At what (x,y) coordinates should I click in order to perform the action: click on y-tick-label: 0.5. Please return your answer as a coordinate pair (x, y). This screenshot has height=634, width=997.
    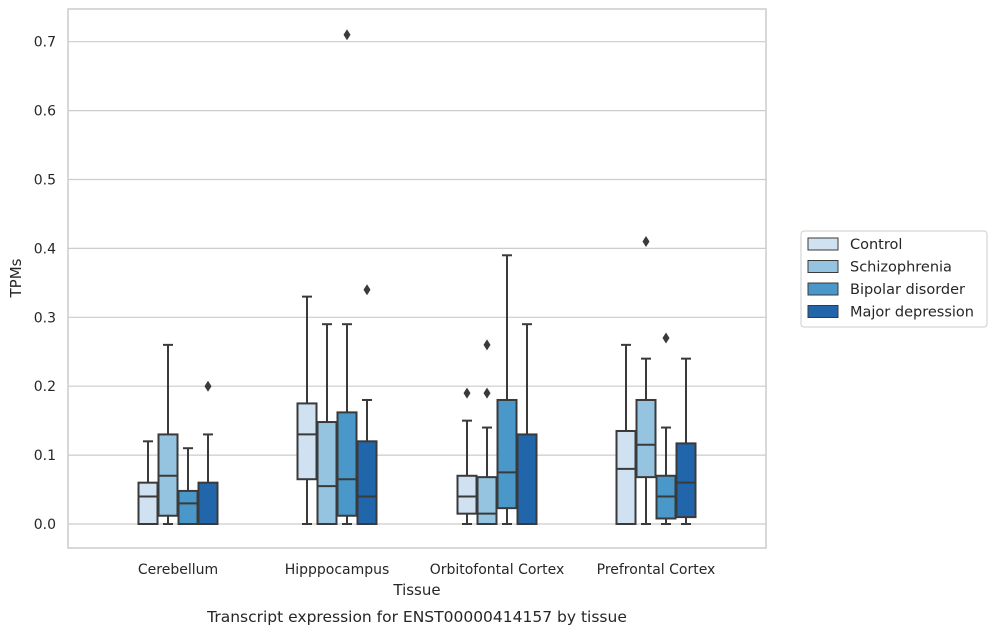
    Looking at the image, I should click on (45, 181).